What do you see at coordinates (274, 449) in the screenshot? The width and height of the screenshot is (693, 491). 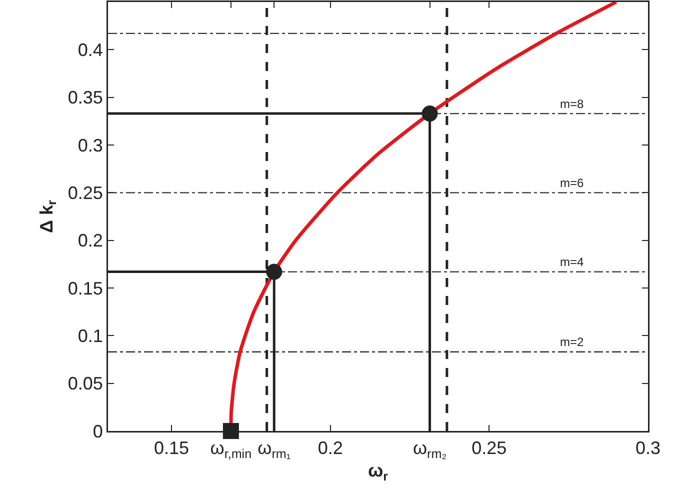 I see `x-tick-label: ω$_{rm₁}$` at bounding box center [274, 449].